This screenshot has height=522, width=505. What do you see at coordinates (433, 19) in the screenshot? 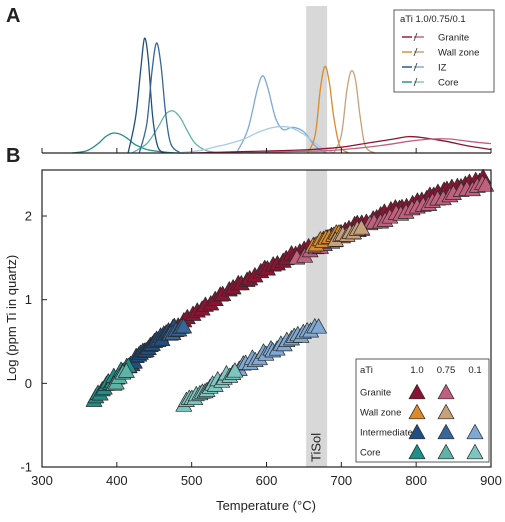
I see `panel-a-legend-title: aTi 1.0/0.75/0.1` at bounding box center [433, 19].